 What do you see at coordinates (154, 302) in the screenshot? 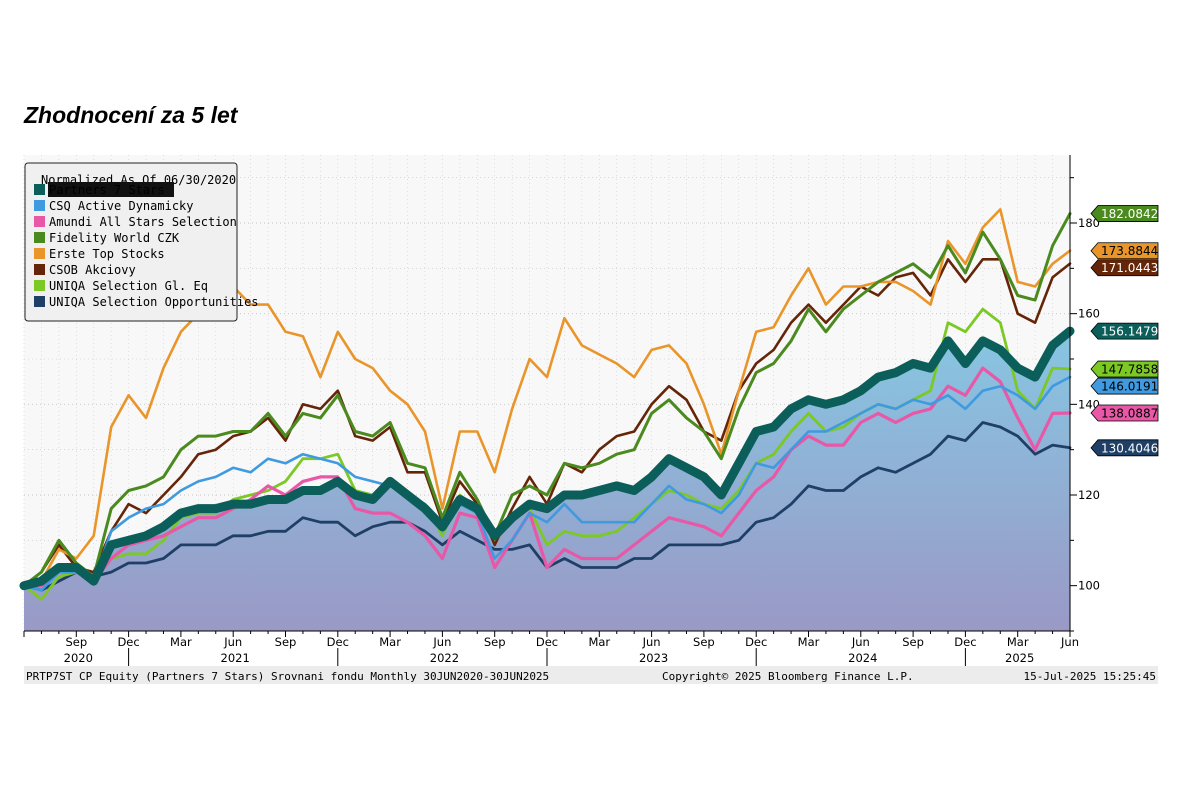
I see `legend-entry: UNIQA Selection Opportunities` at bounding box center [154, 302].